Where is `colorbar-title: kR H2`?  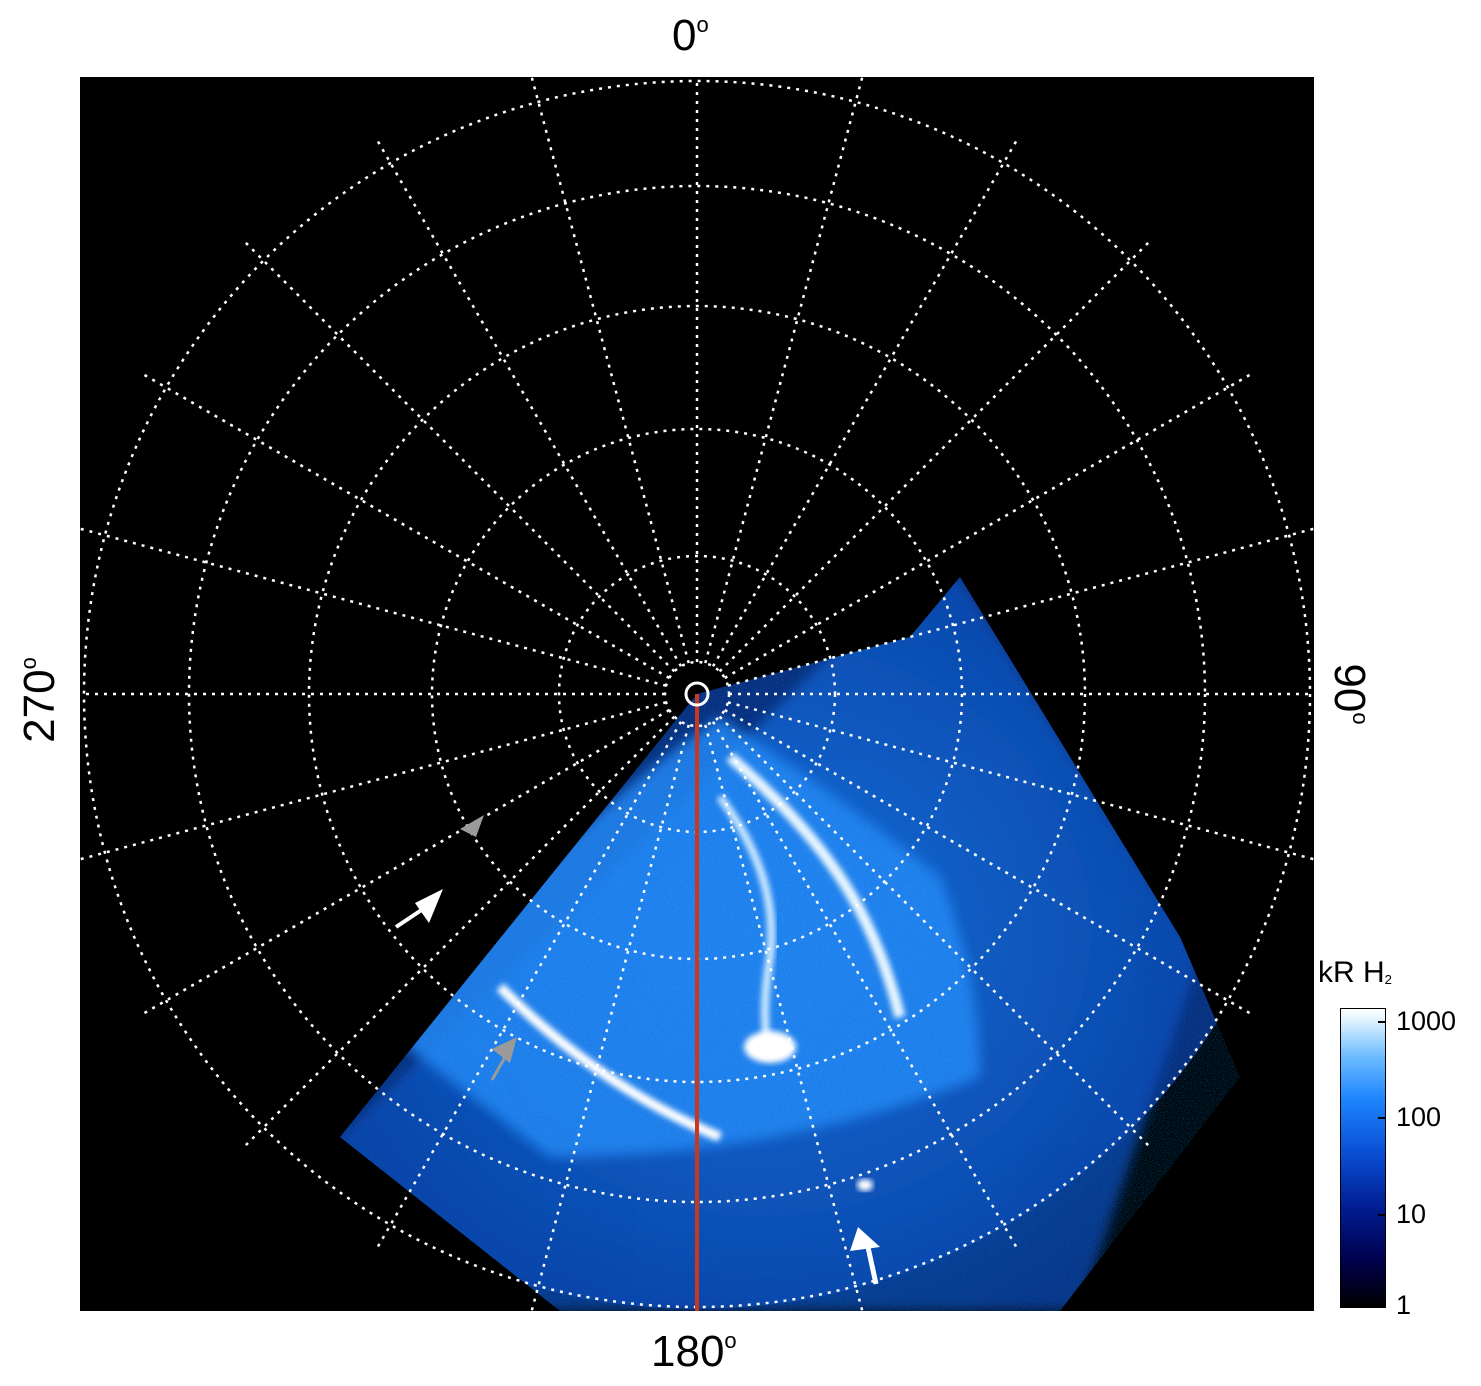 colorbar-title: kR H2 is located at coordinates (1355, 972).